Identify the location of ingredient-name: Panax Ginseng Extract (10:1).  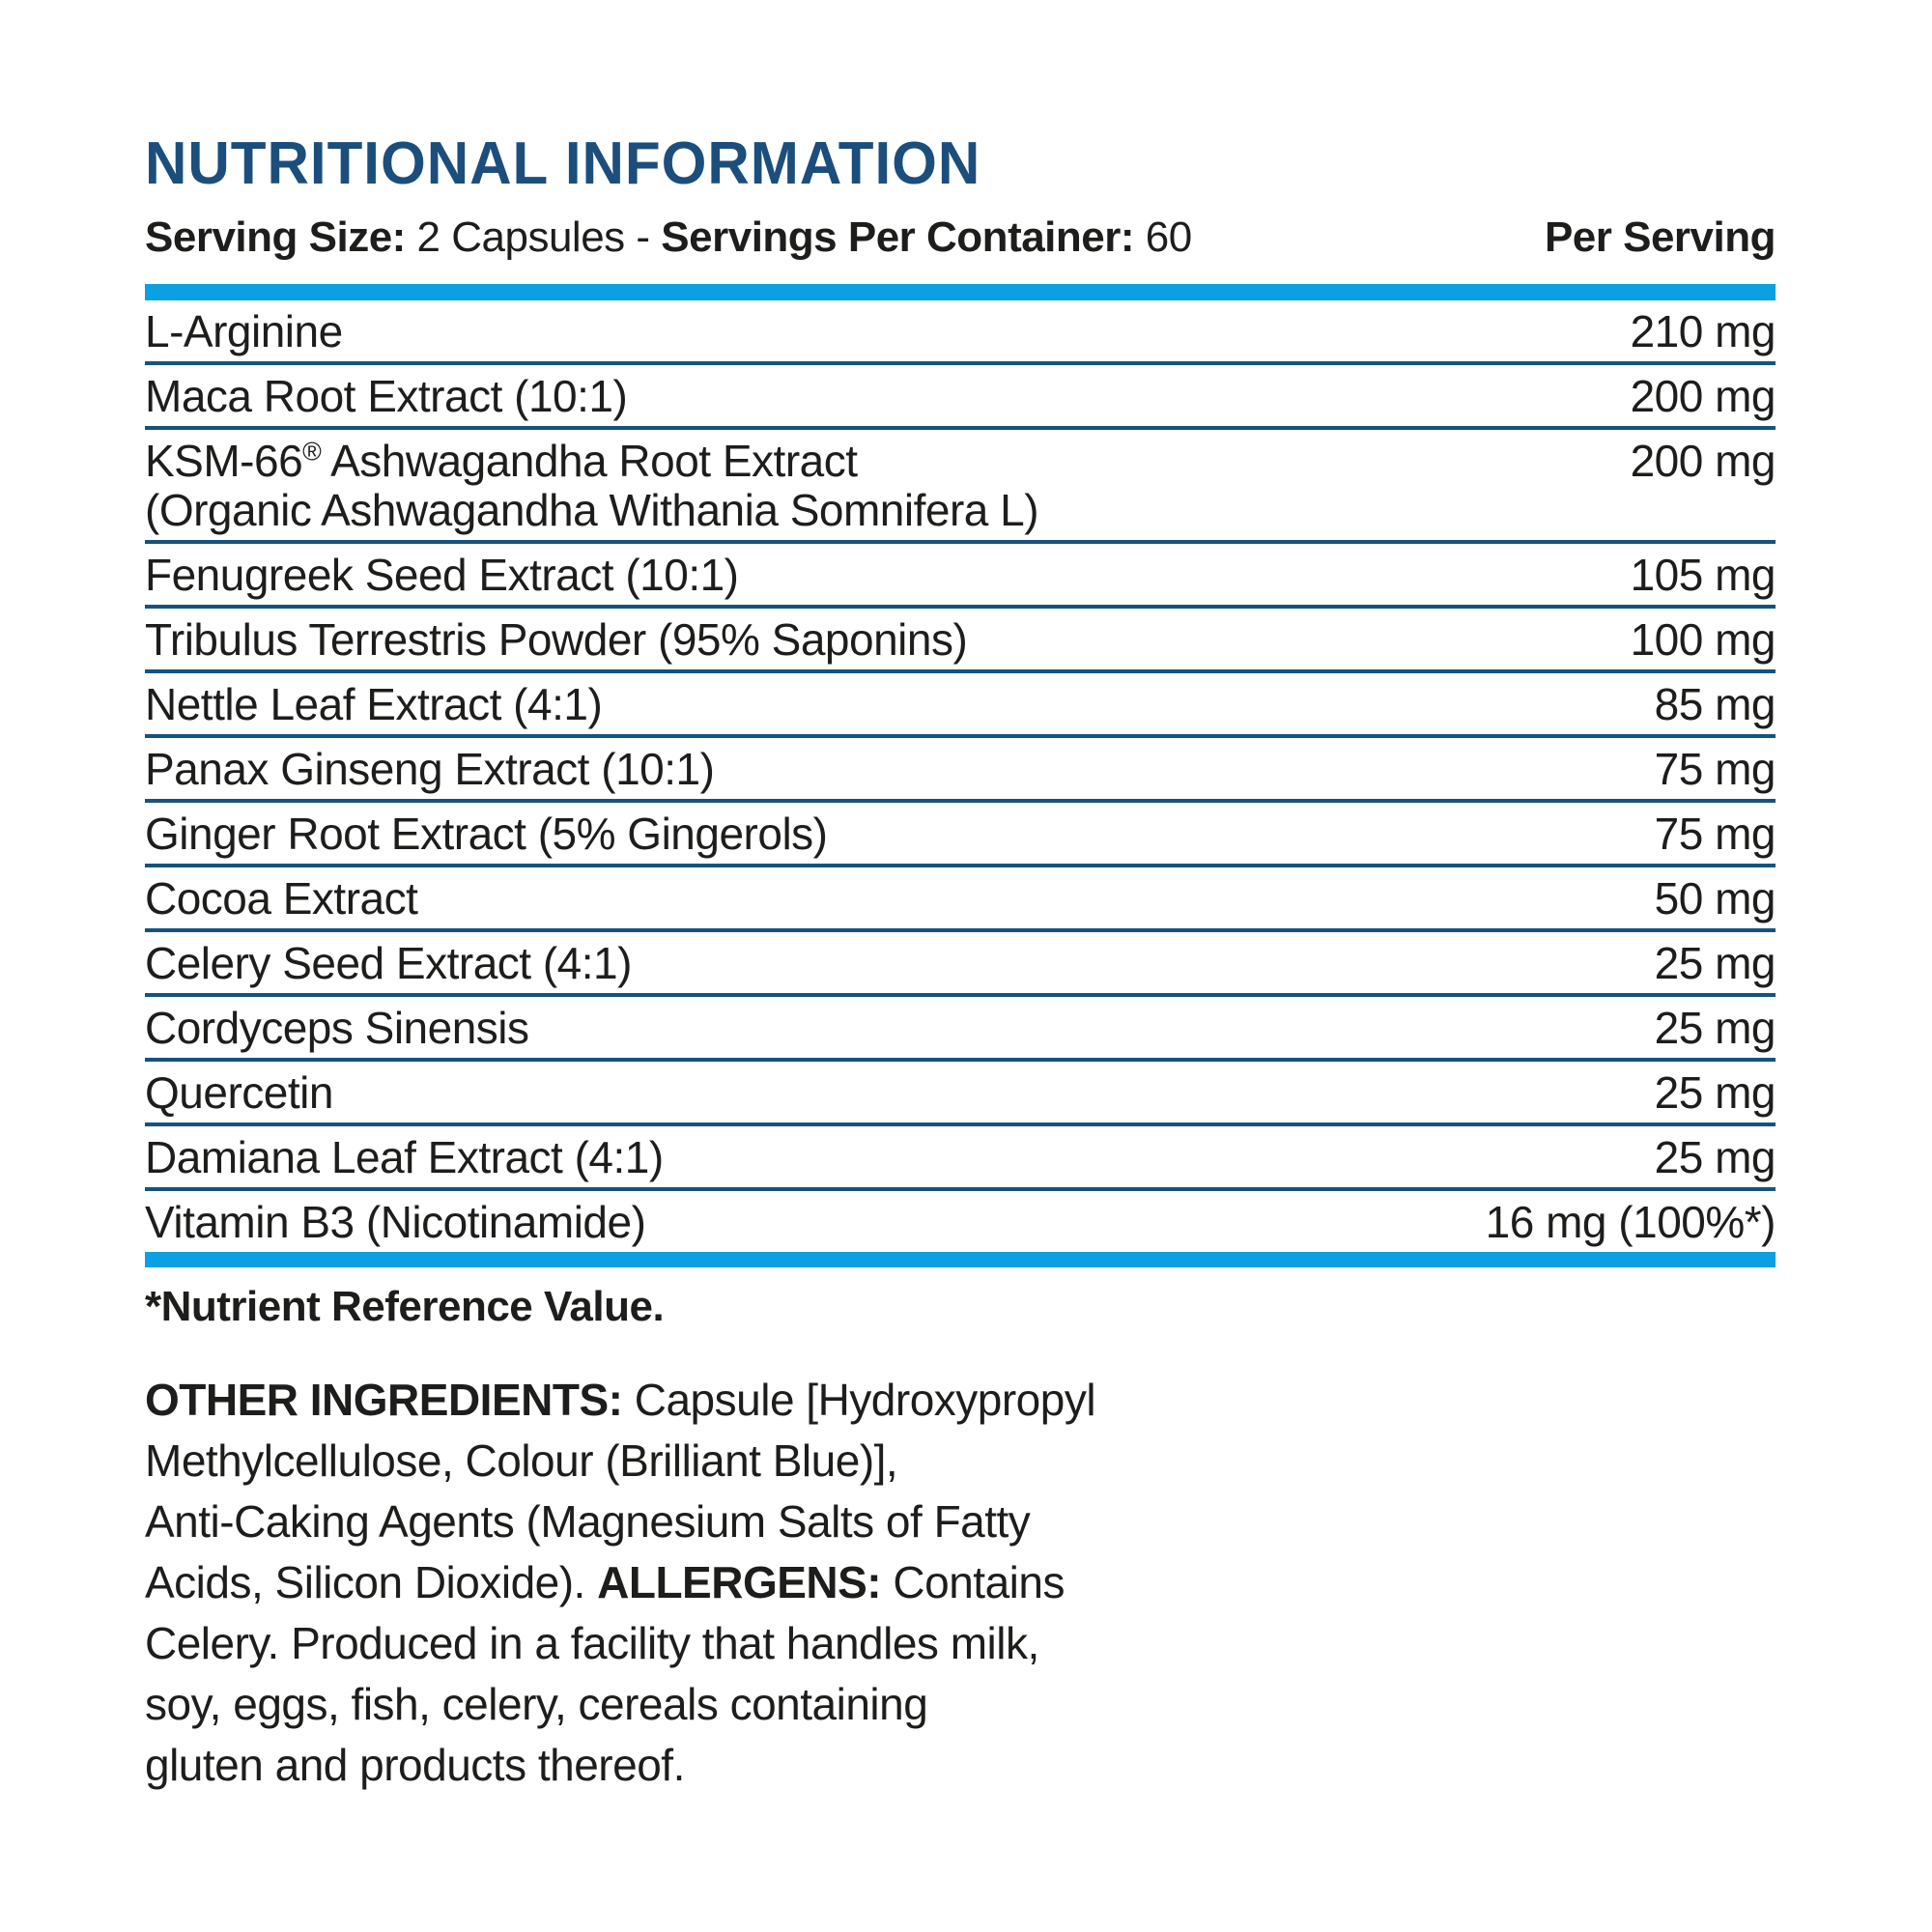
(430, 769).